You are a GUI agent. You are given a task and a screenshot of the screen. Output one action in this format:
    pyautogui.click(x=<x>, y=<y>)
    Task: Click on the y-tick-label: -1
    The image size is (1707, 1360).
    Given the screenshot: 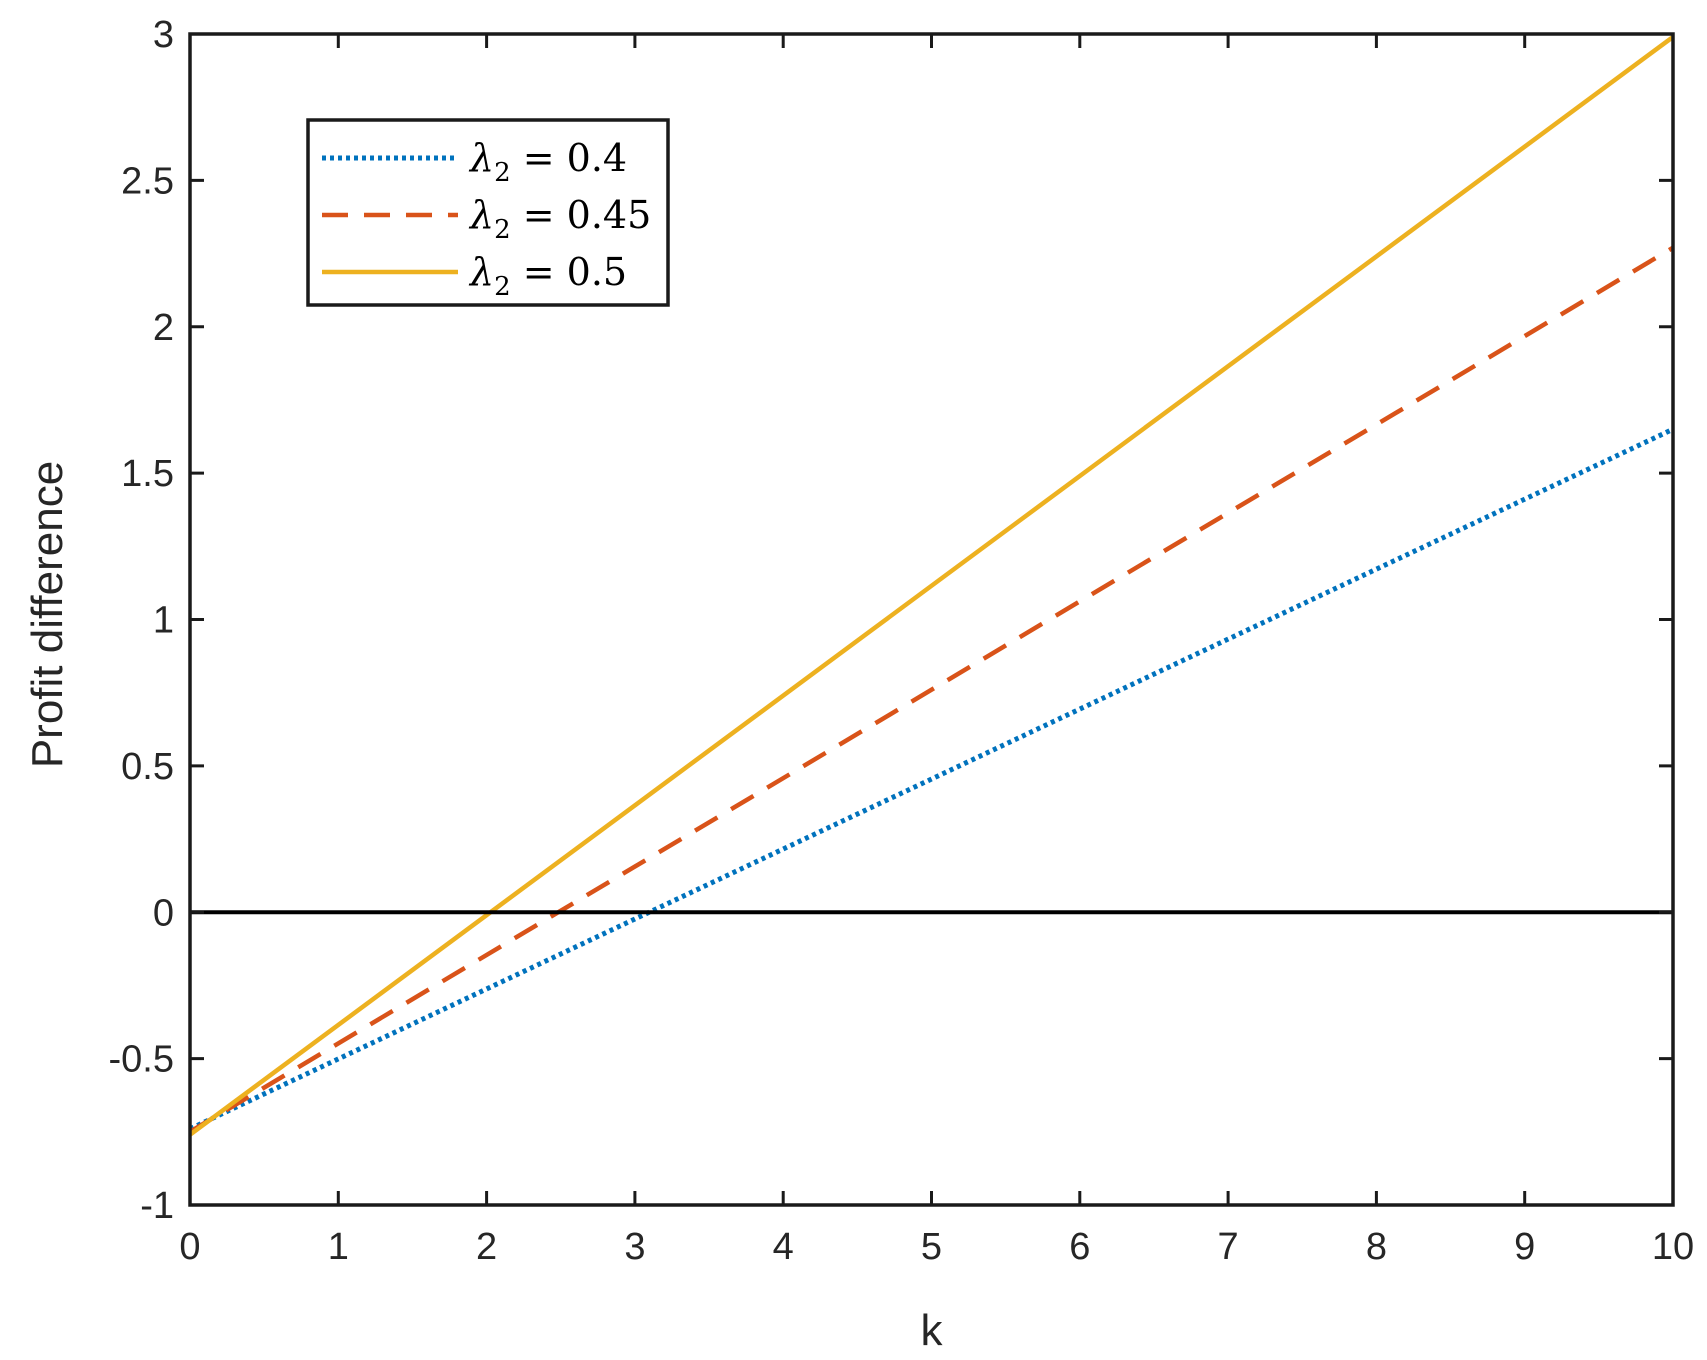 What is the action you would take?
    pyautogui.click(x=157, y=1206)
    